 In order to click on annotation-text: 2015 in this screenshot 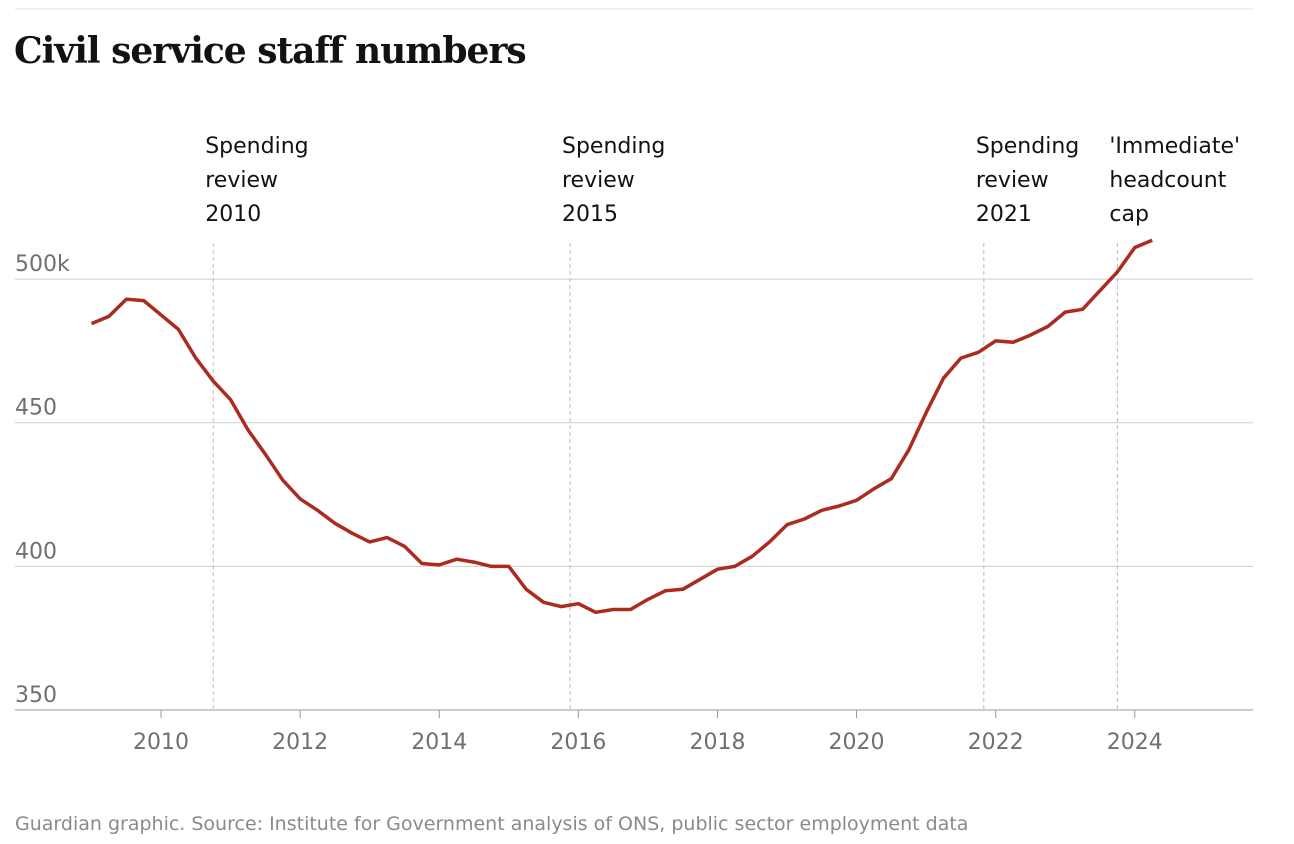, I will do `click(590, 214)`.